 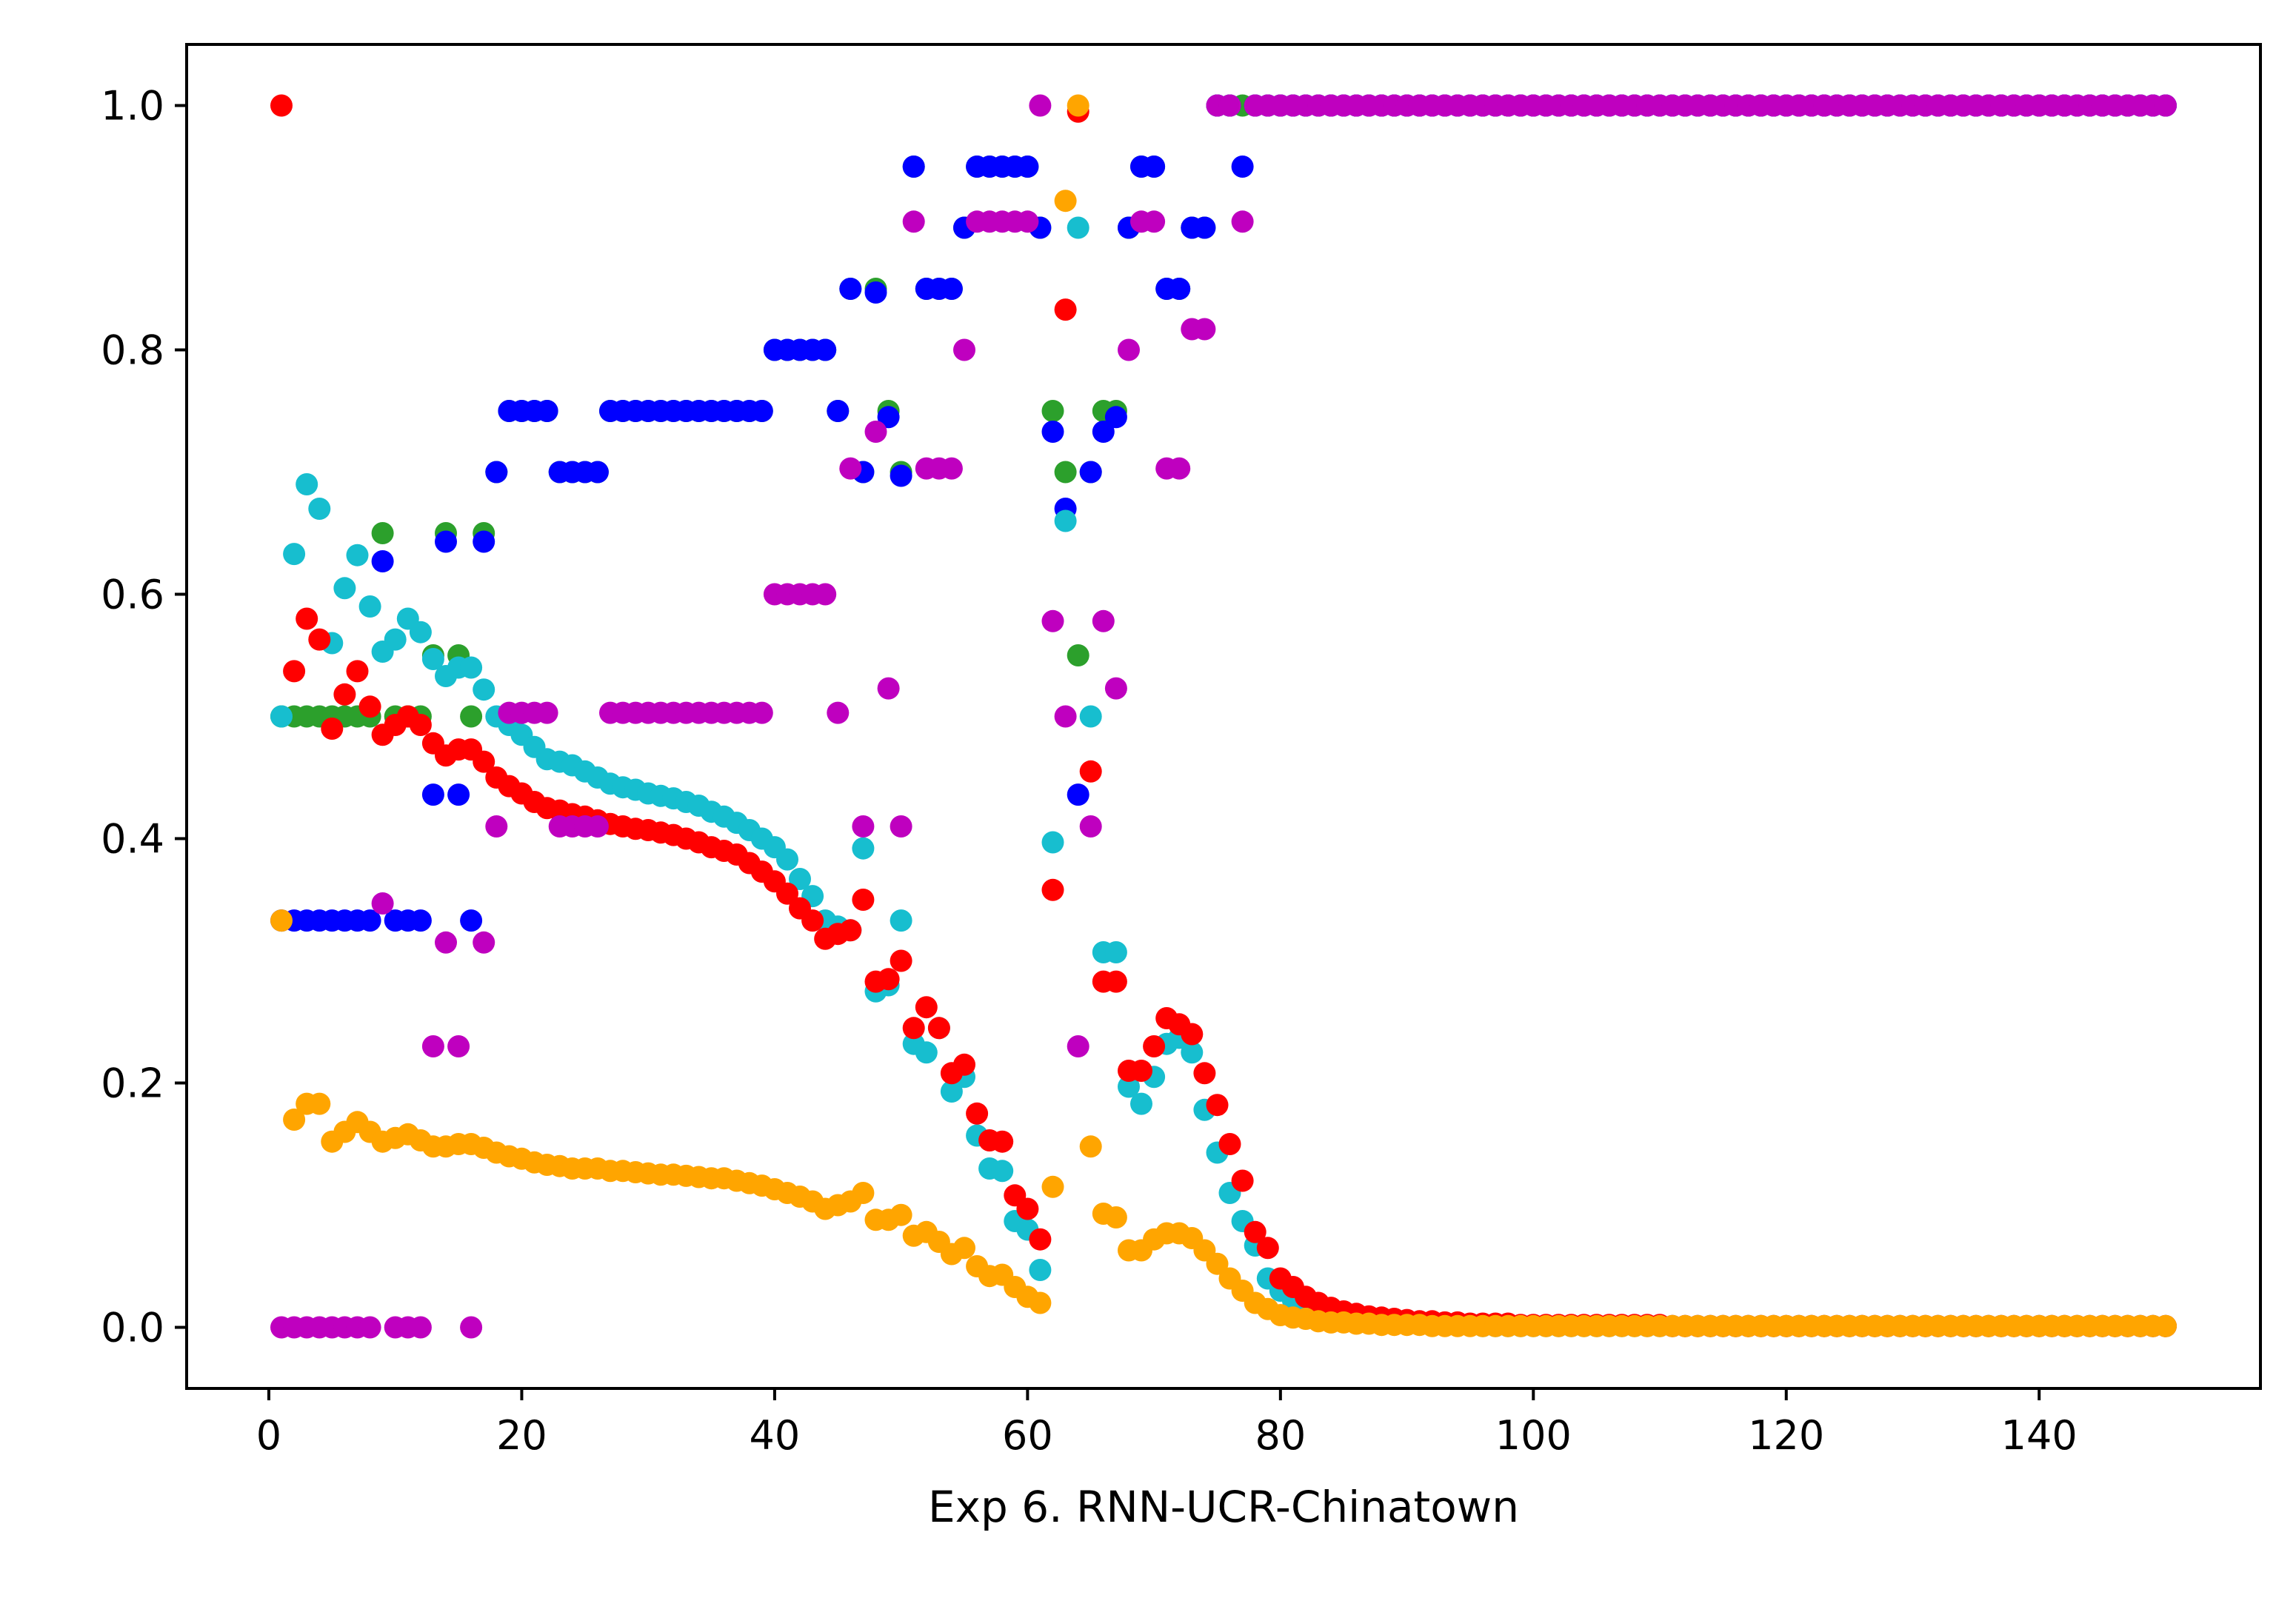 What do you see at coordinates (775, 1435) in the screenshot?
I see `x-tick-label: 40` at bounding box center [775, 1435].